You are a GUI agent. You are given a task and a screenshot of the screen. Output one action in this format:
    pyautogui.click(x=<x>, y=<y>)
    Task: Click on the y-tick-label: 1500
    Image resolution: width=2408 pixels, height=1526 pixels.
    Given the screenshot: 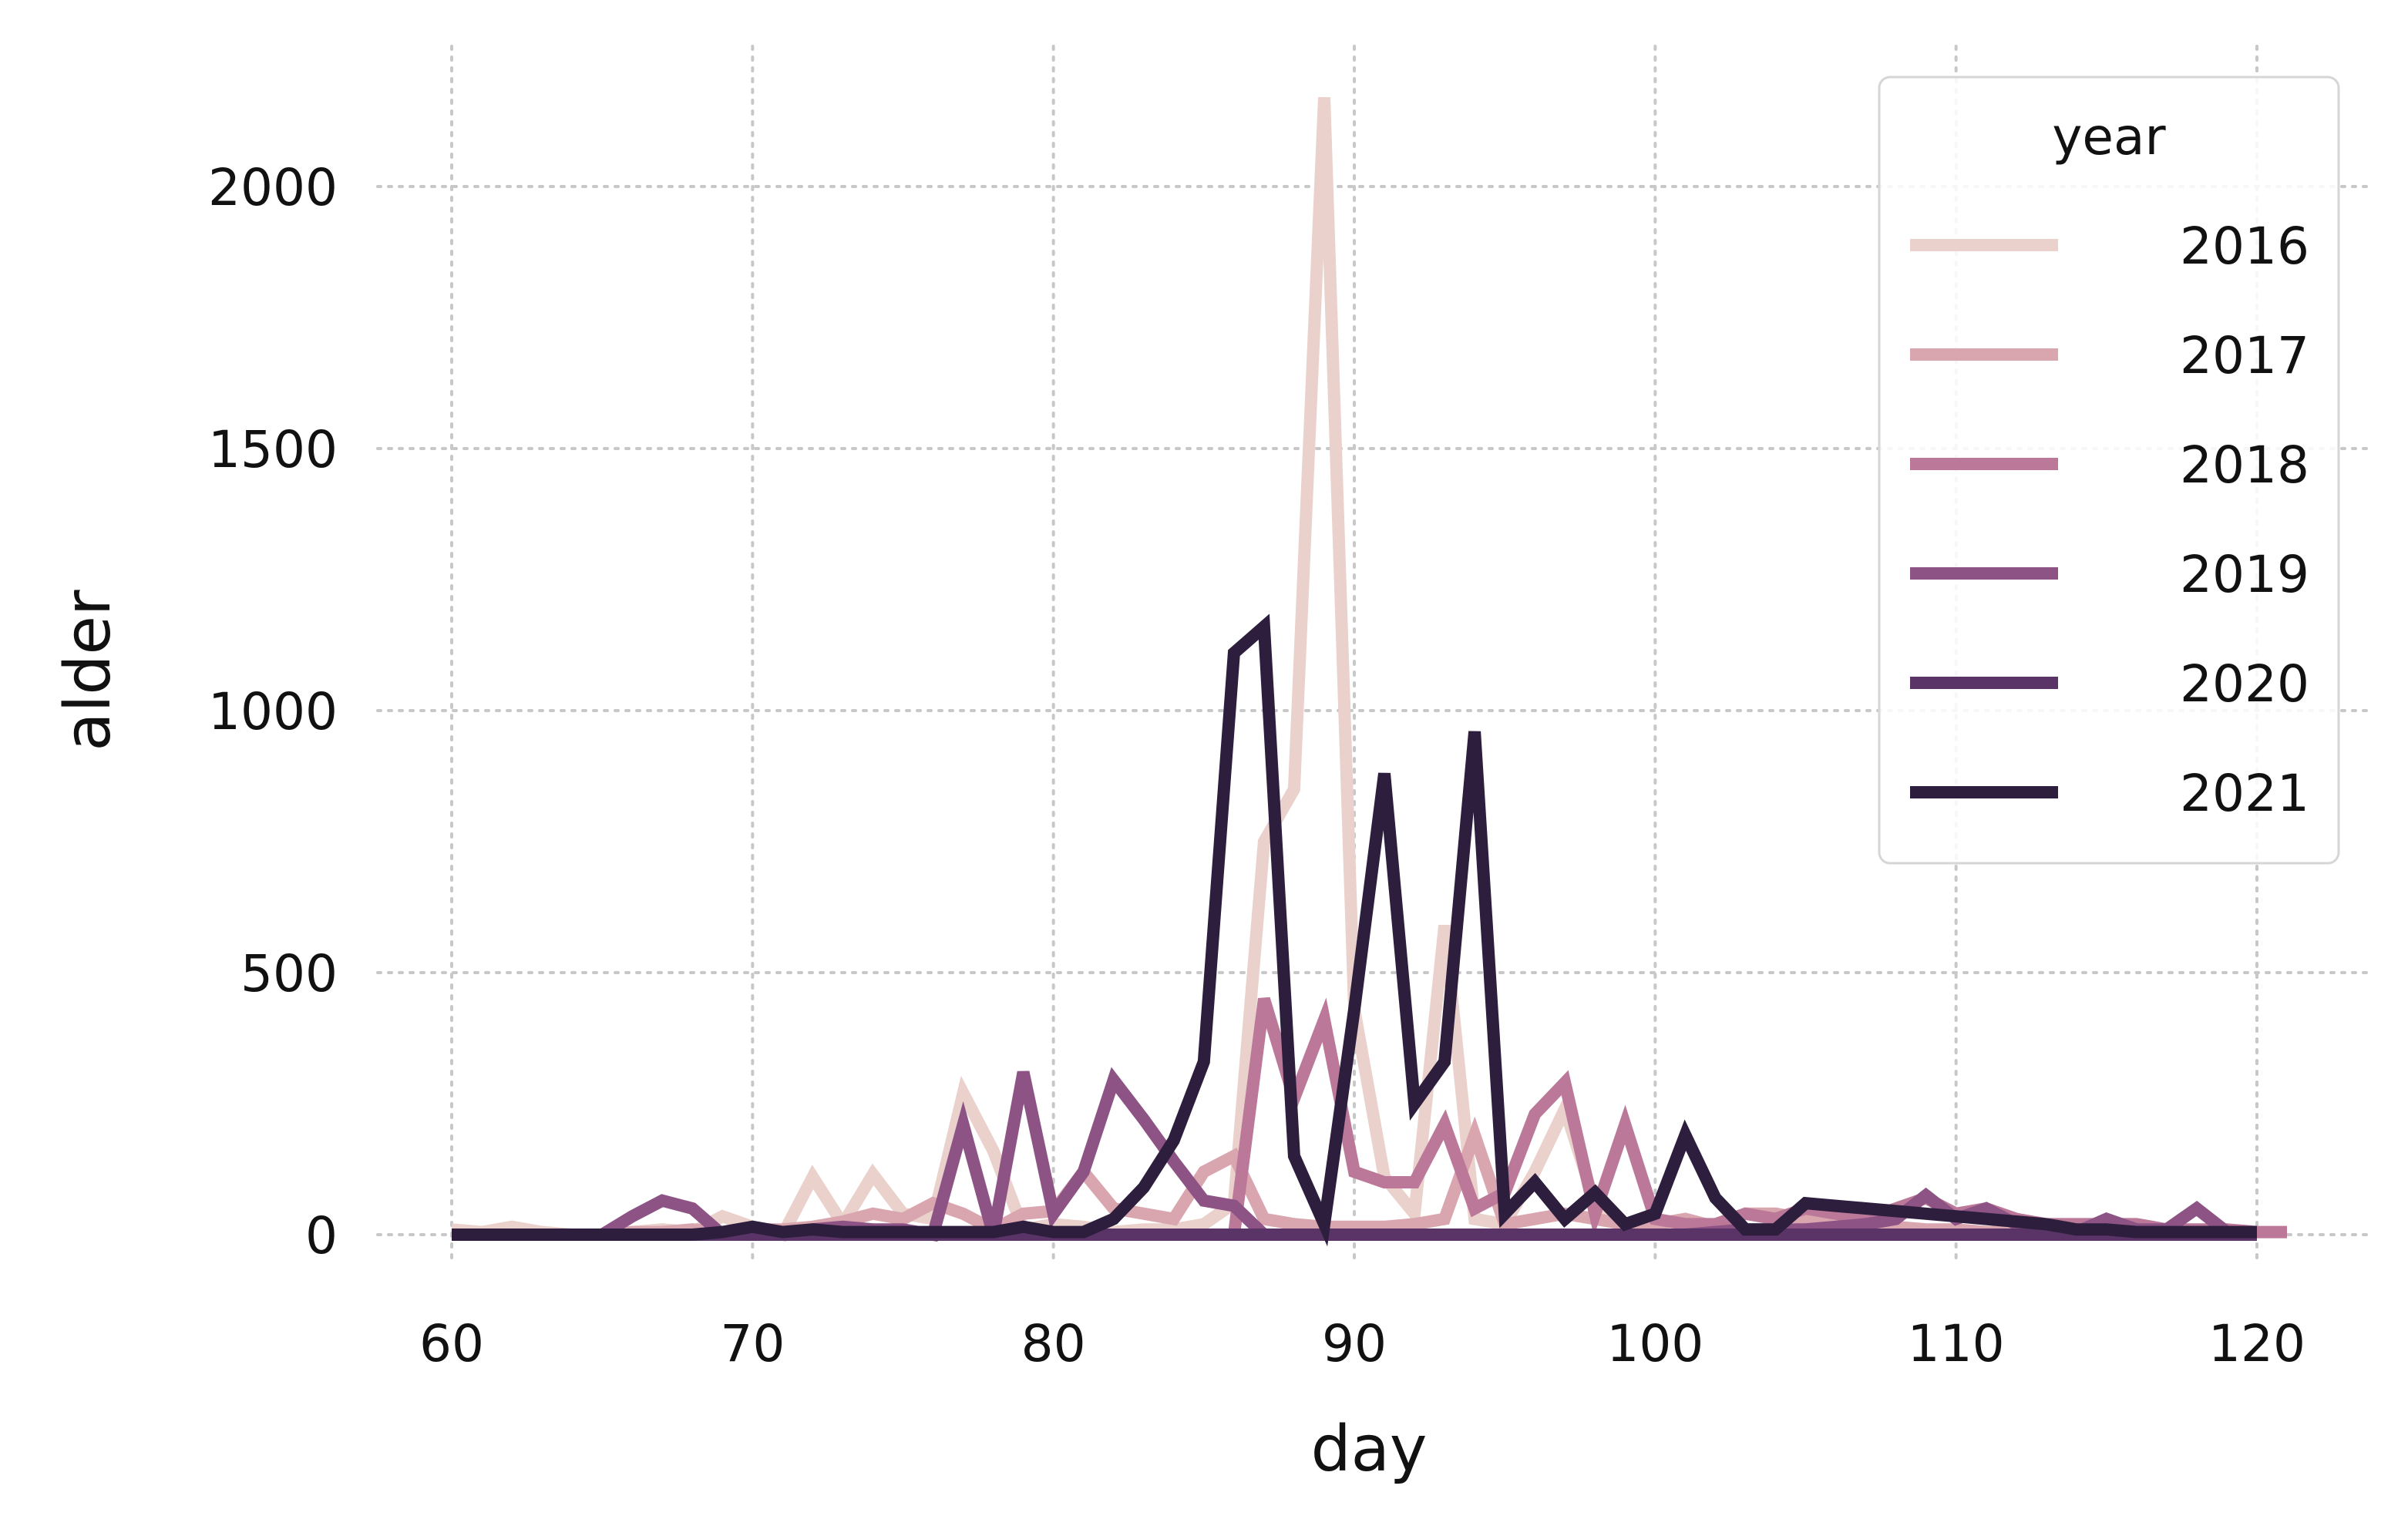 What is the action you would take?
    pyautogui.click(x=273, y=449)
    